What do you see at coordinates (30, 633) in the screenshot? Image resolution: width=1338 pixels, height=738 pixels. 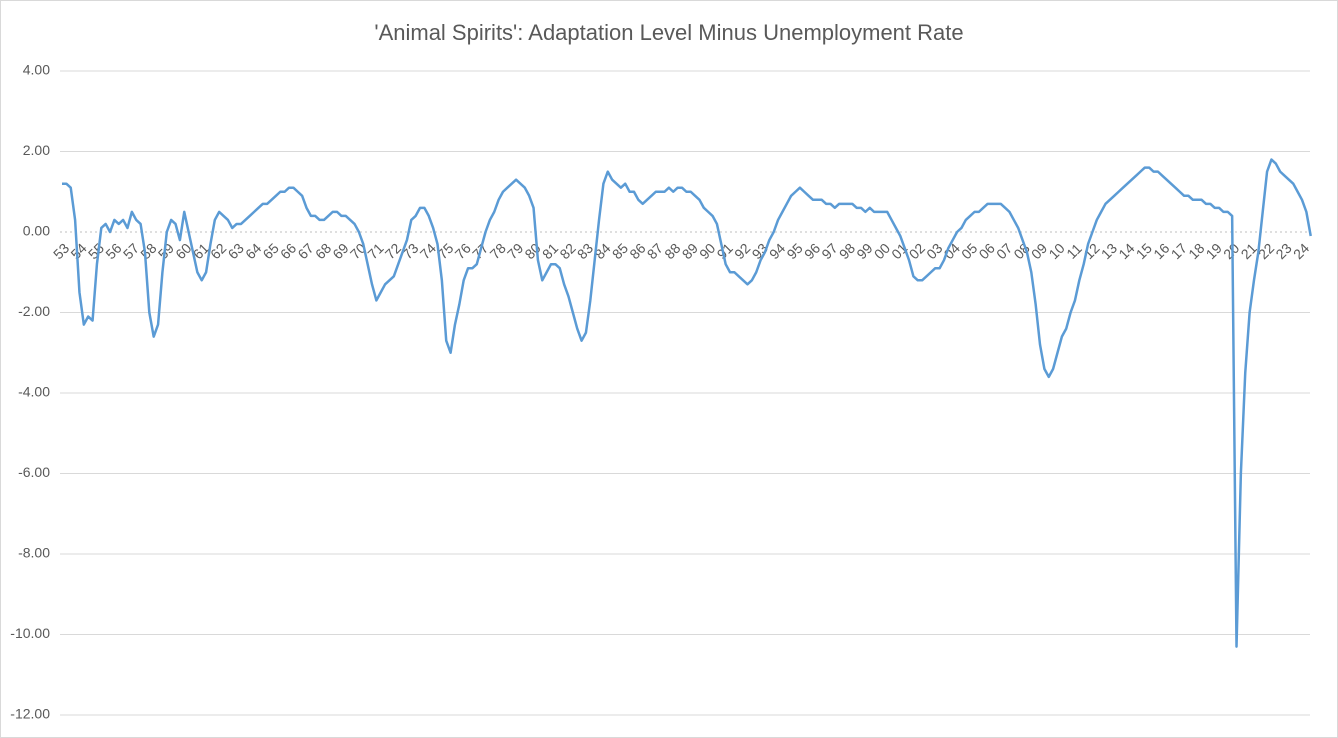 I see `y-tick-label: -10.00` at bounding box center [30, 633].